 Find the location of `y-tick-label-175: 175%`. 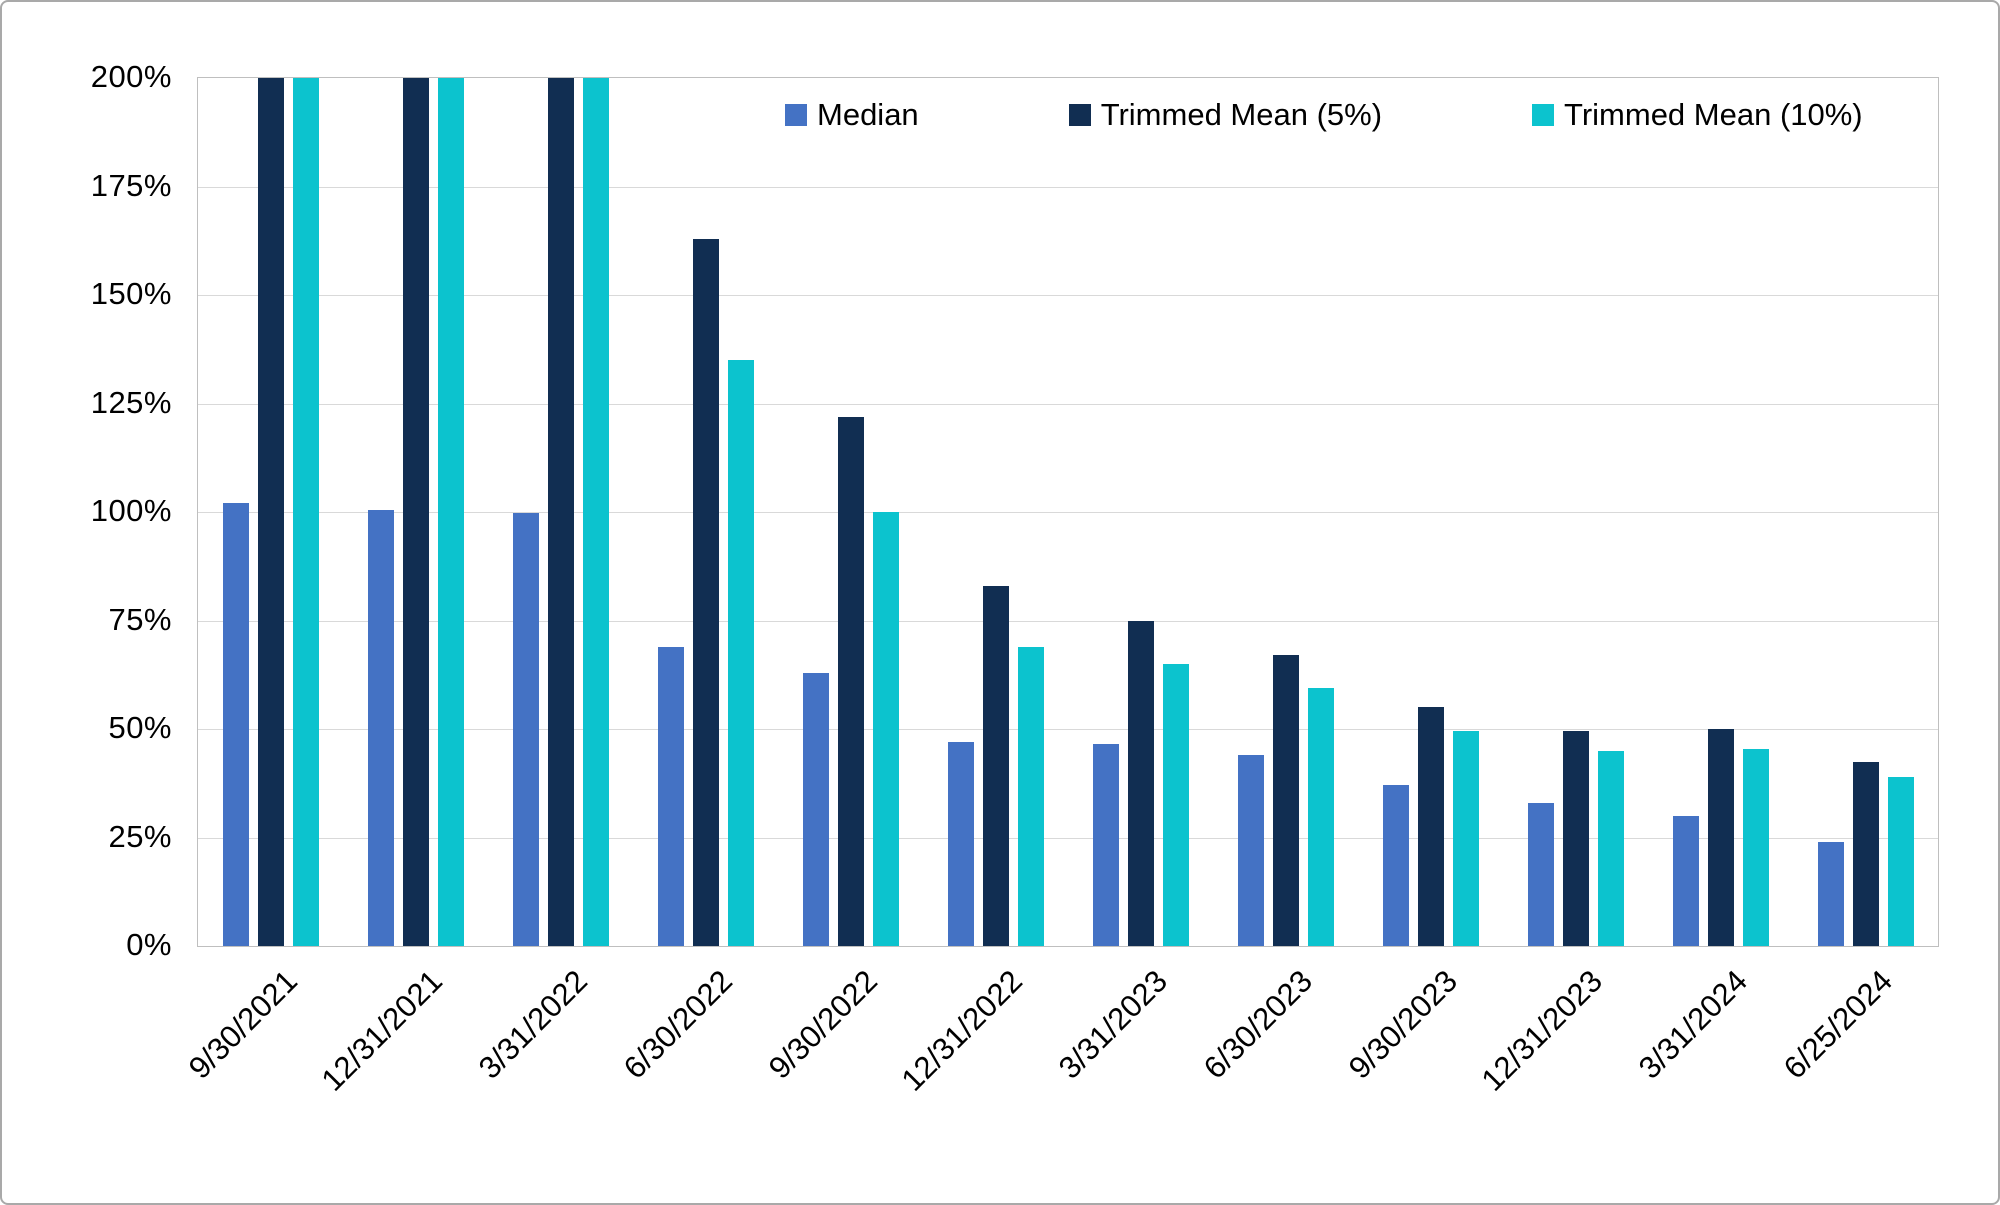

y-tick-label-175: 175% is located at coordinates (131, 185).